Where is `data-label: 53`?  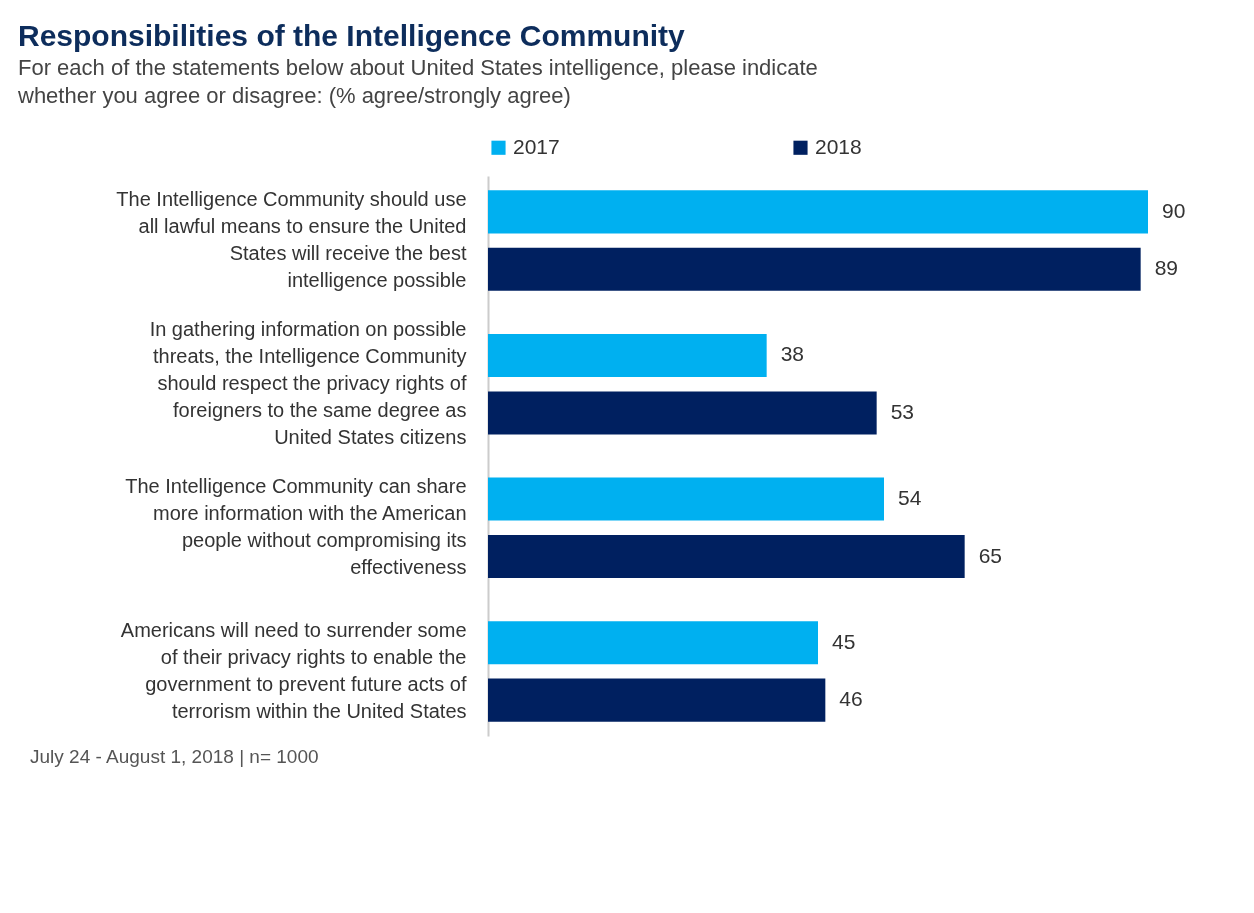 data-label: 53 is located at coordinates (902, 411).